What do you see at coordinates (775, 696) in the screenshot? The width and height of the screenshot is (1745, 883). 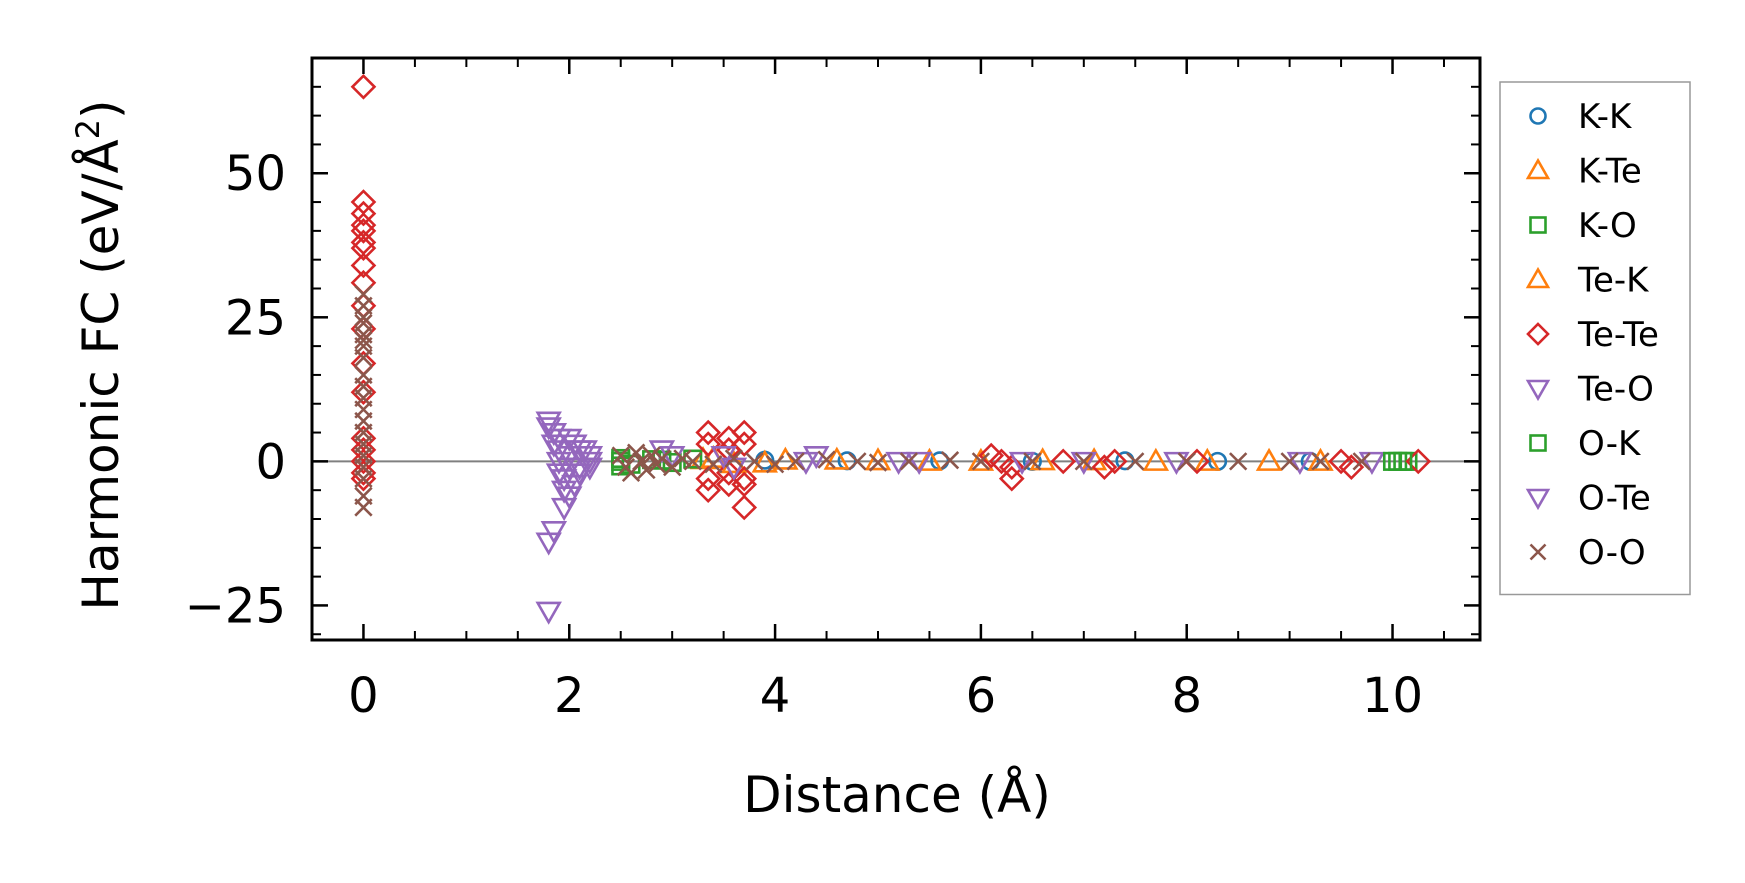 I see `x-tick-label: 4` at bounding box center [775, 696].